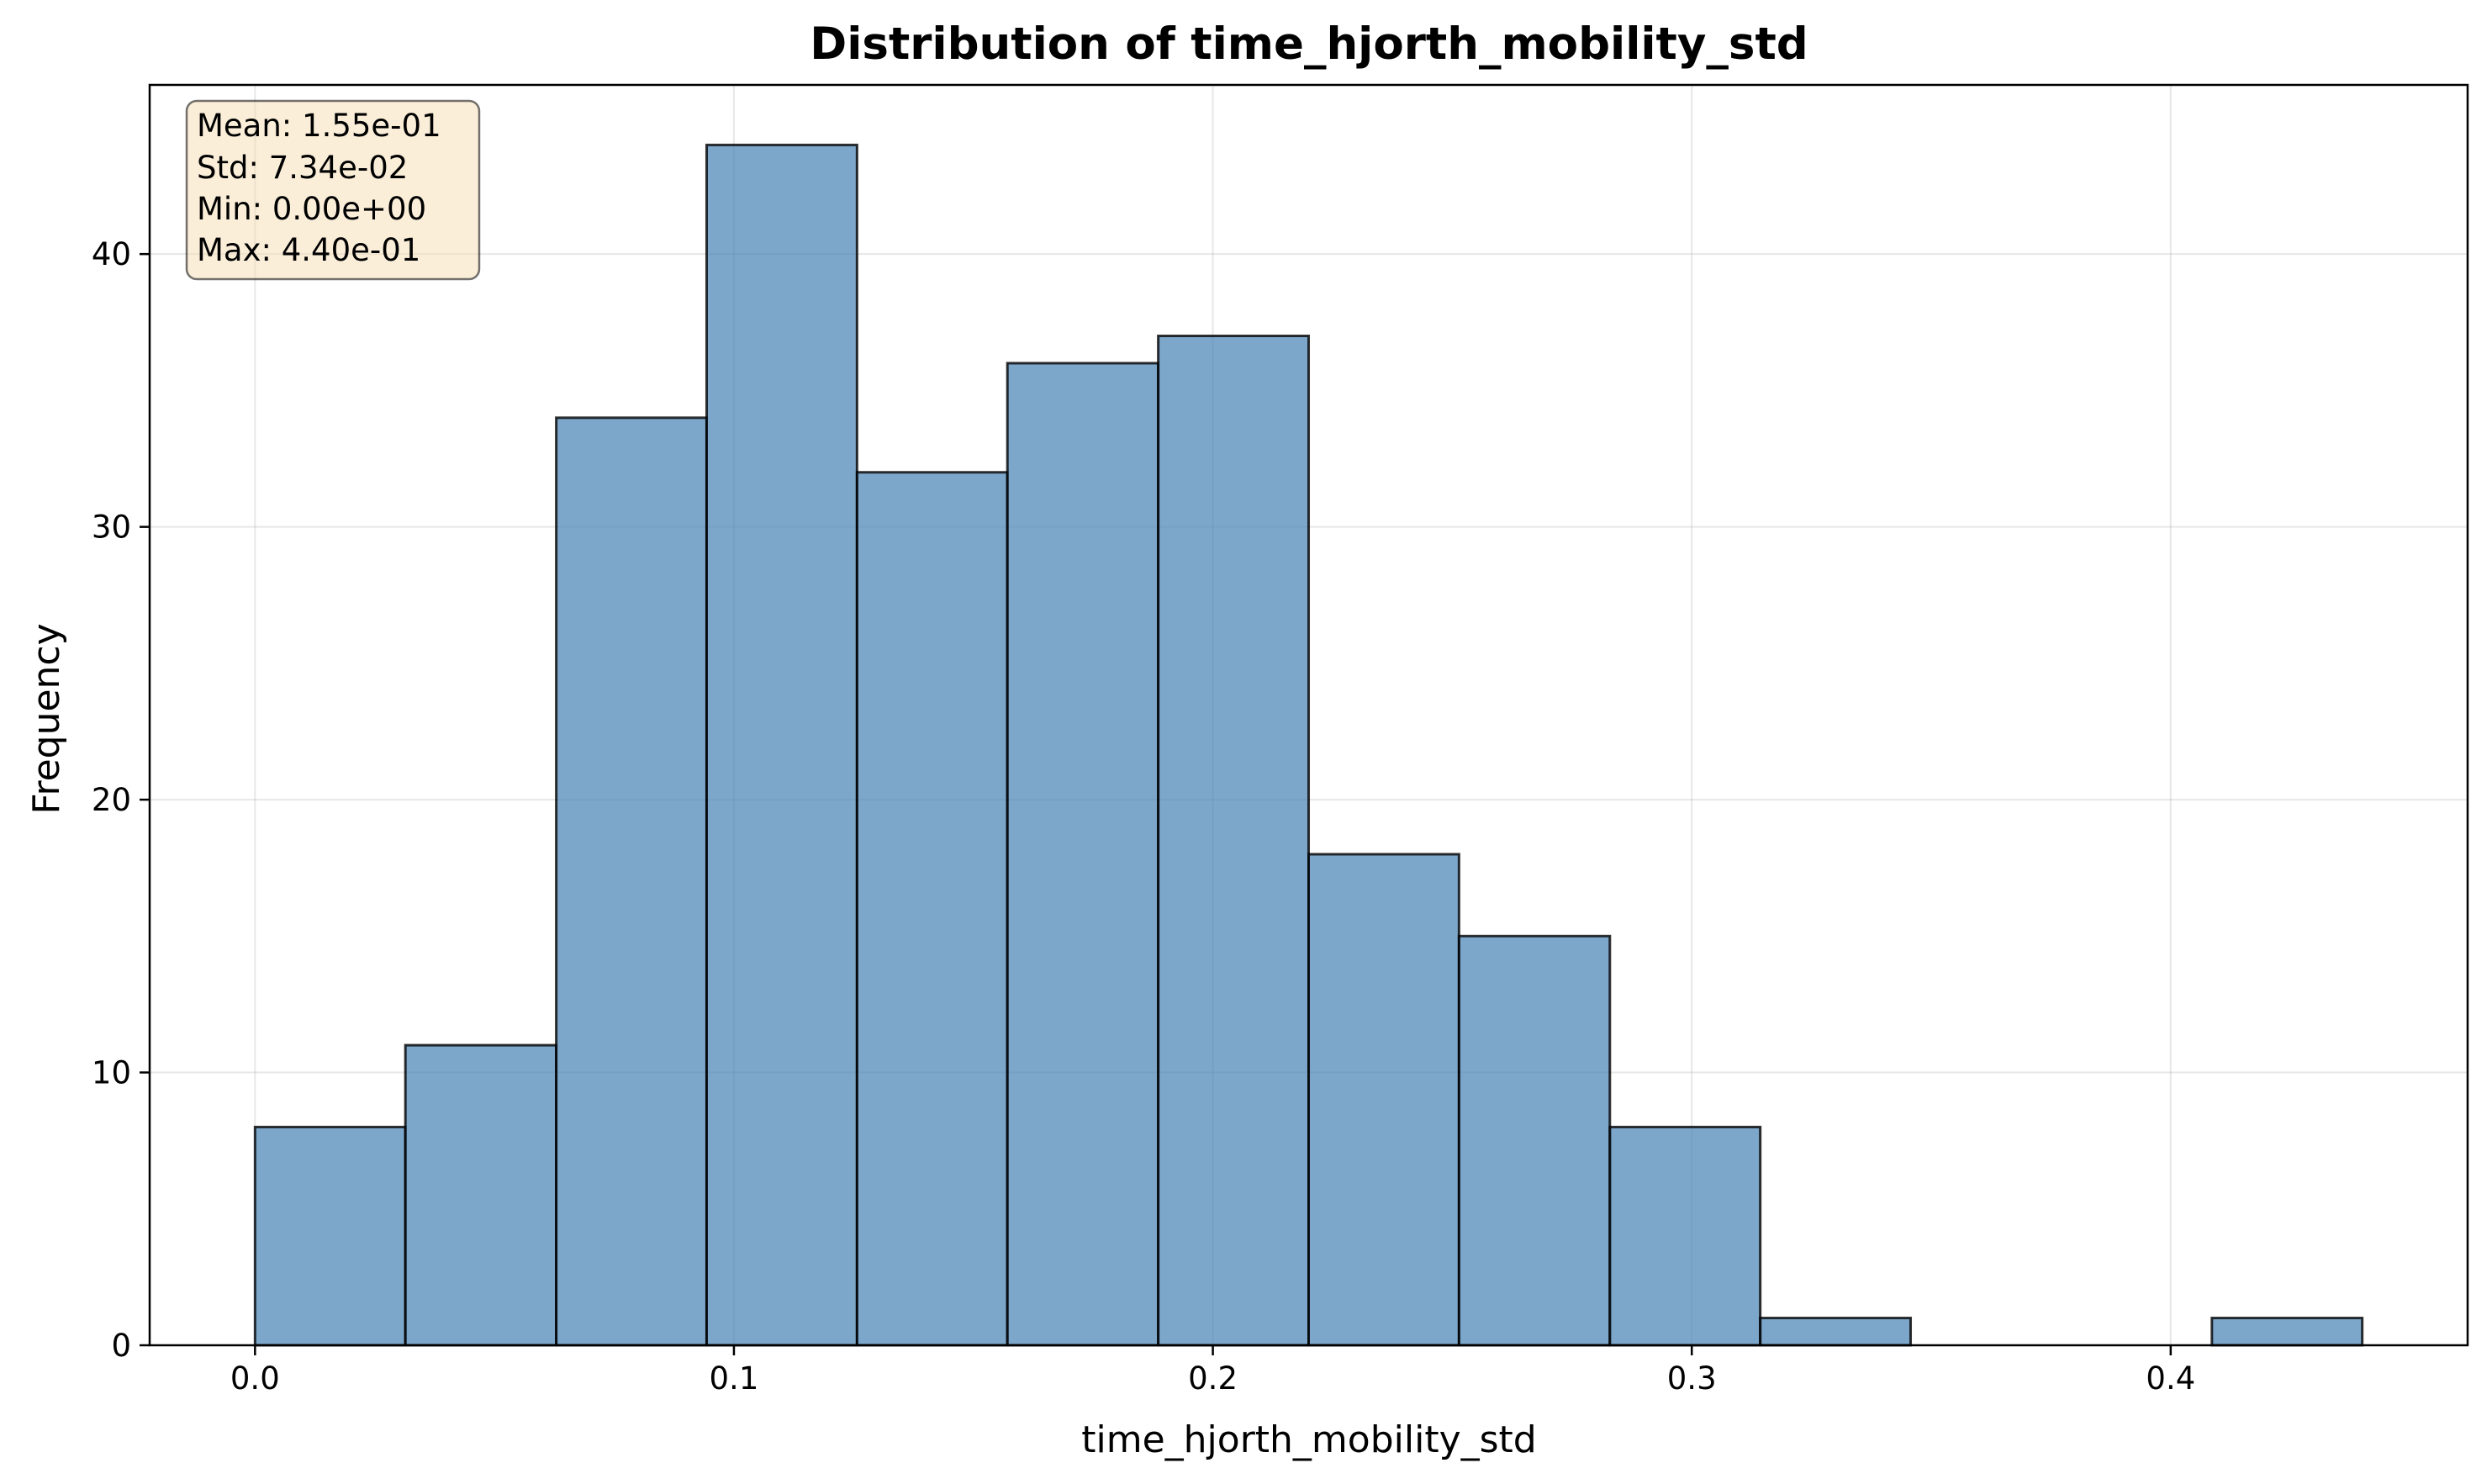 The width and height of the screenshot is (2492, 1484). Describe the element at coordinates (111, 254) in the screenshot. I see `y-tick-label-4: 40` at that location.